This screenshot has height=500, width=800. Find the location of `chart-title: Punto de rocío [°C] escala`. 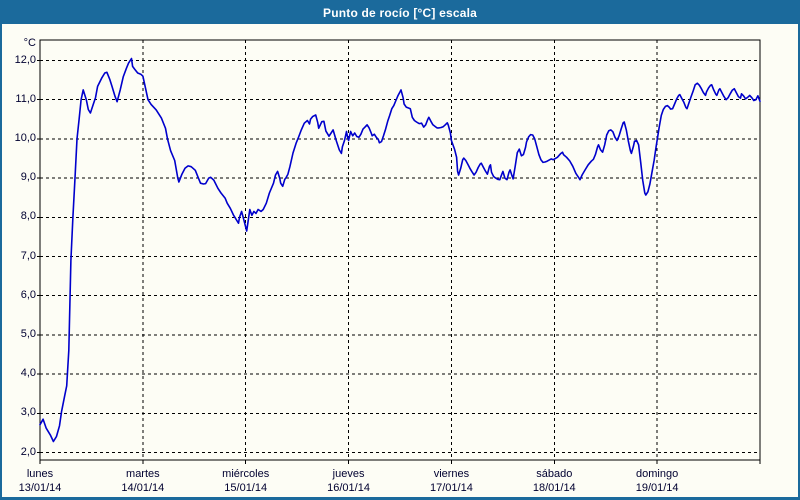

chart-title: Punto de rocío [°C] escala is located at coordinates (400, 13).